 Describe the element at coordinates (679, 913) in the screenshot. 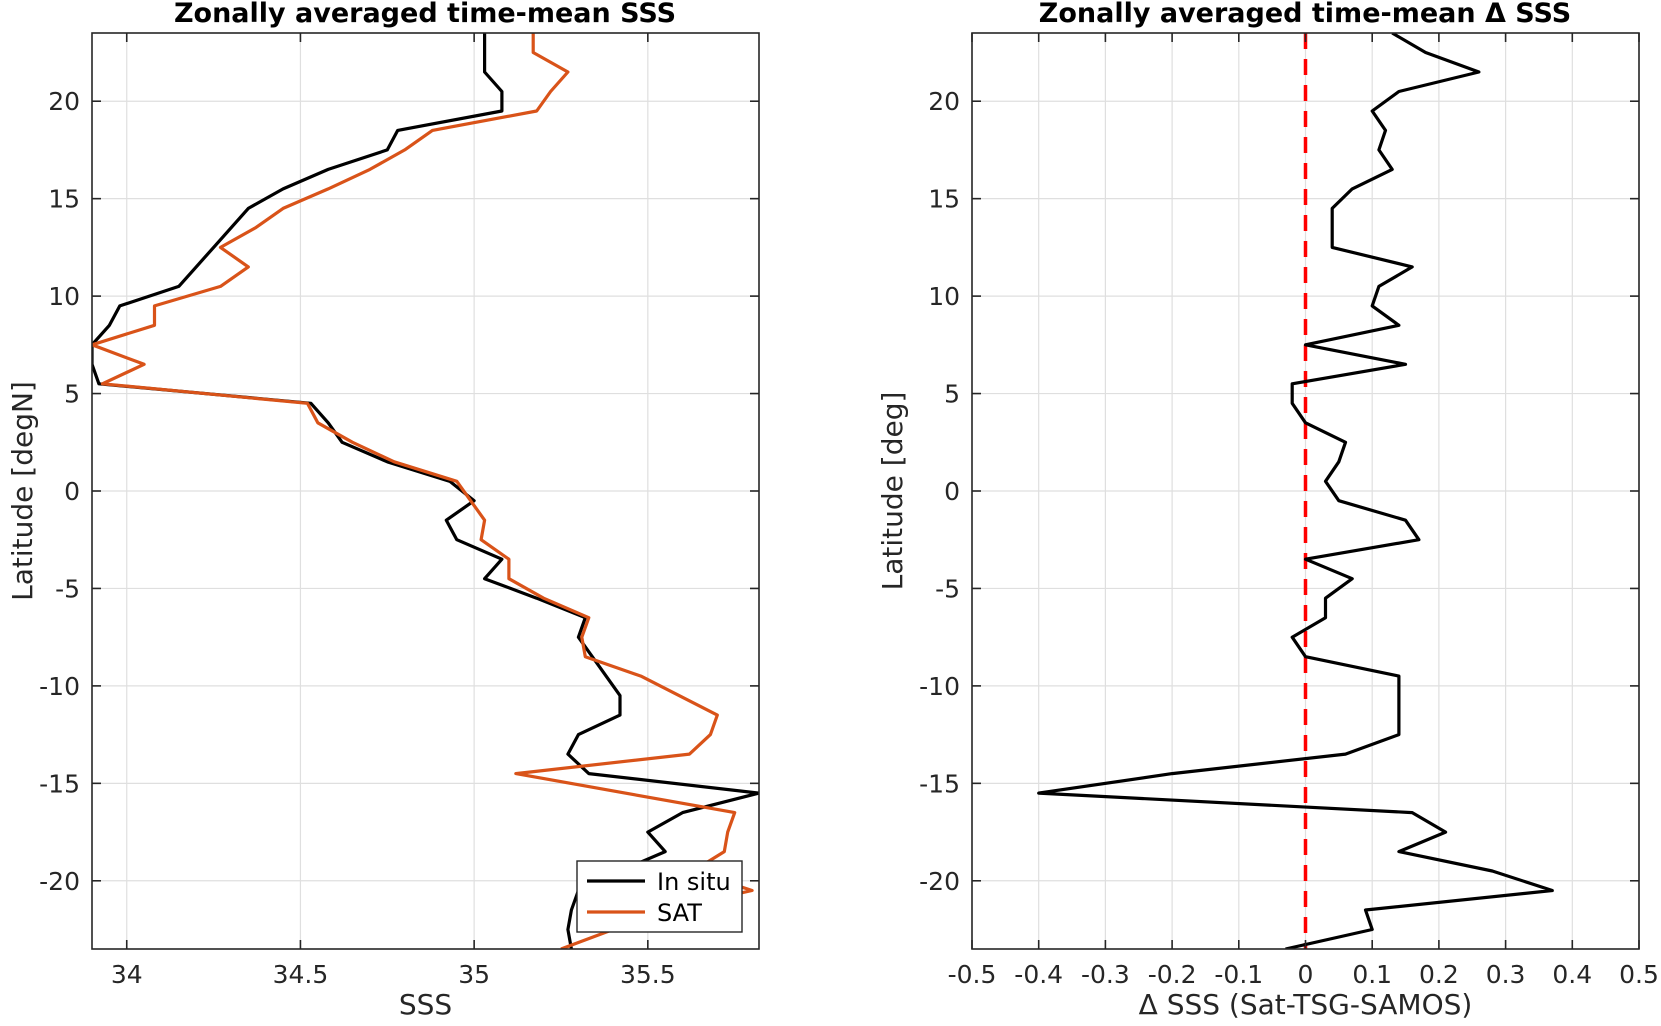

I see `legend-label: SAT` at that location.